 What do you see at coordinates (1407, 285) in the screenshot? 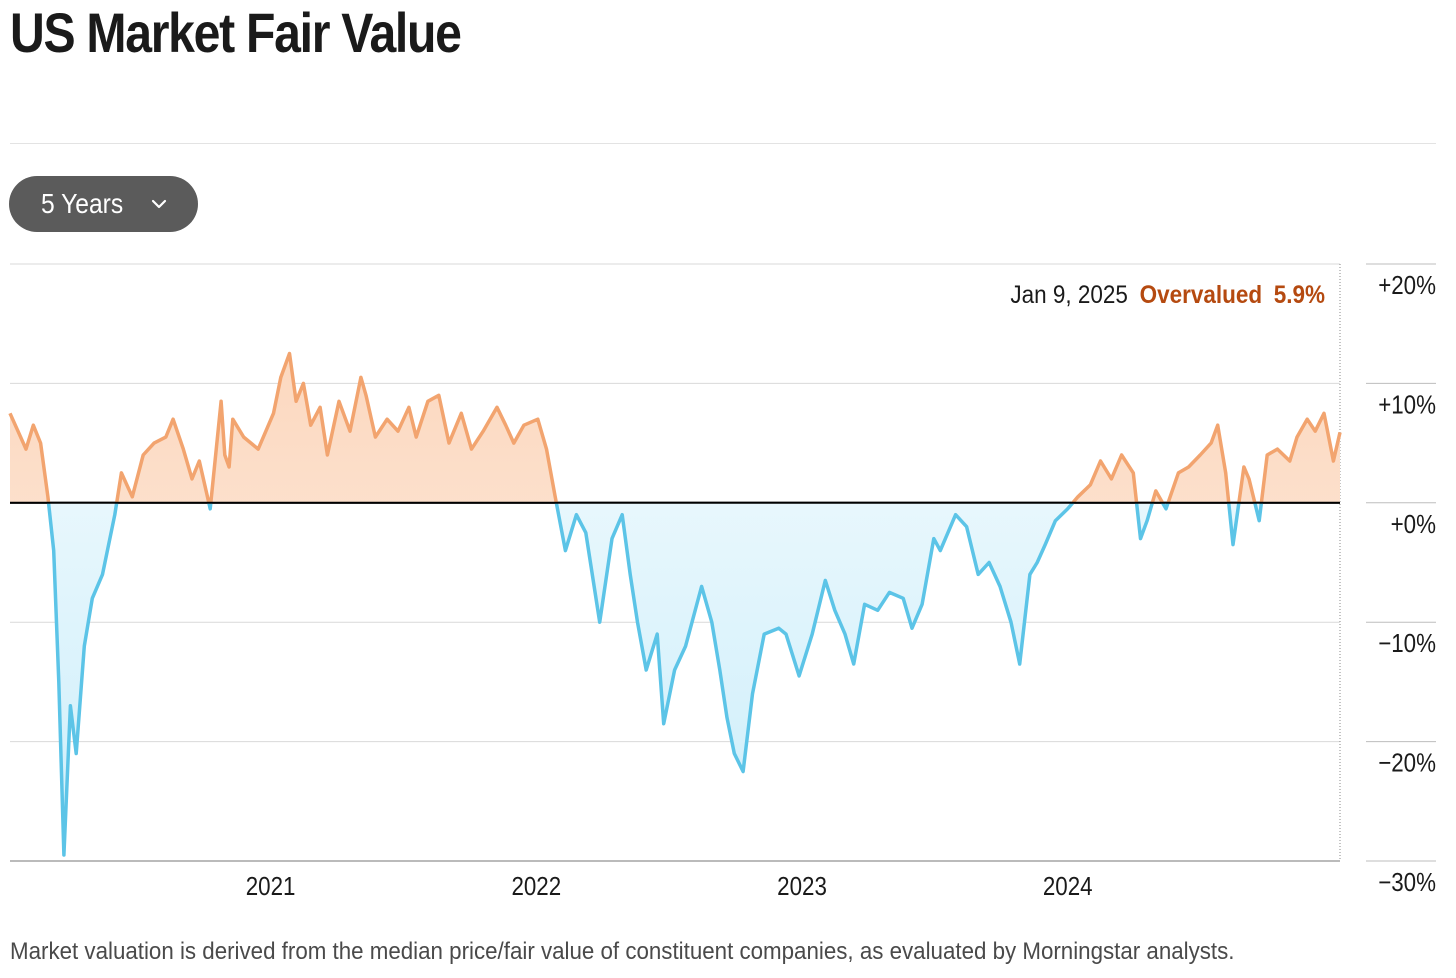
I see `y-tick-label: +20%` at bounding box center [1407, 285].